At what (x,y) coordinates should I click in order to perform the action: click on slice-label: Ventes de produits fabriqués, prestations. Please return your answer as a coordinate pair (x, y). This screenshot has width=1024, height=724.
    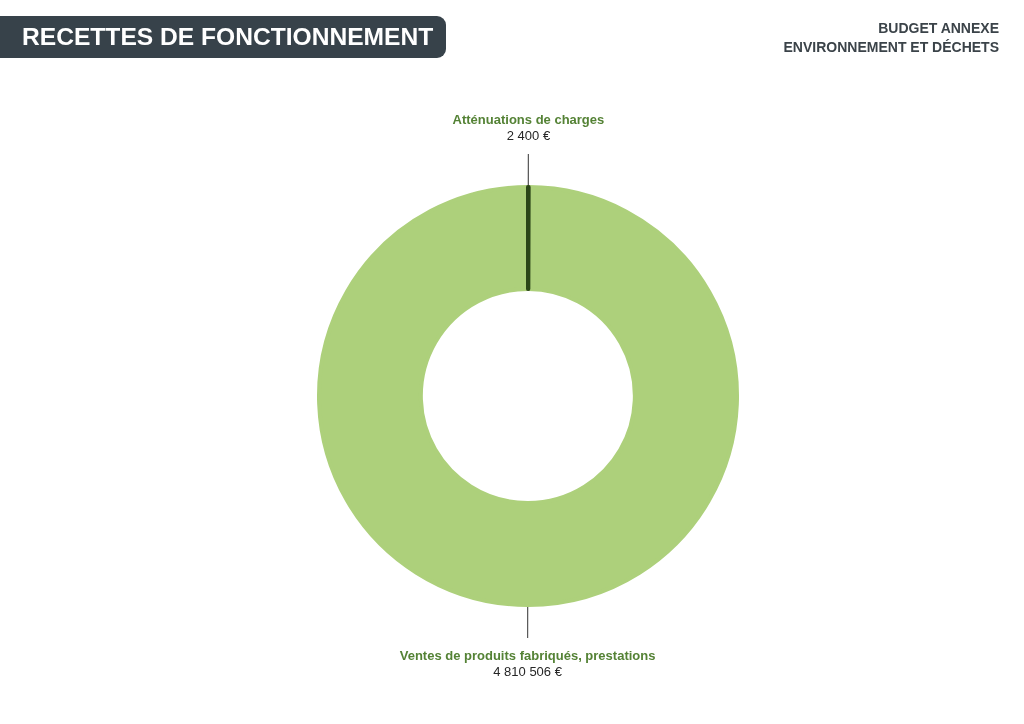
    Looking at the image, I should click on (527, 655).